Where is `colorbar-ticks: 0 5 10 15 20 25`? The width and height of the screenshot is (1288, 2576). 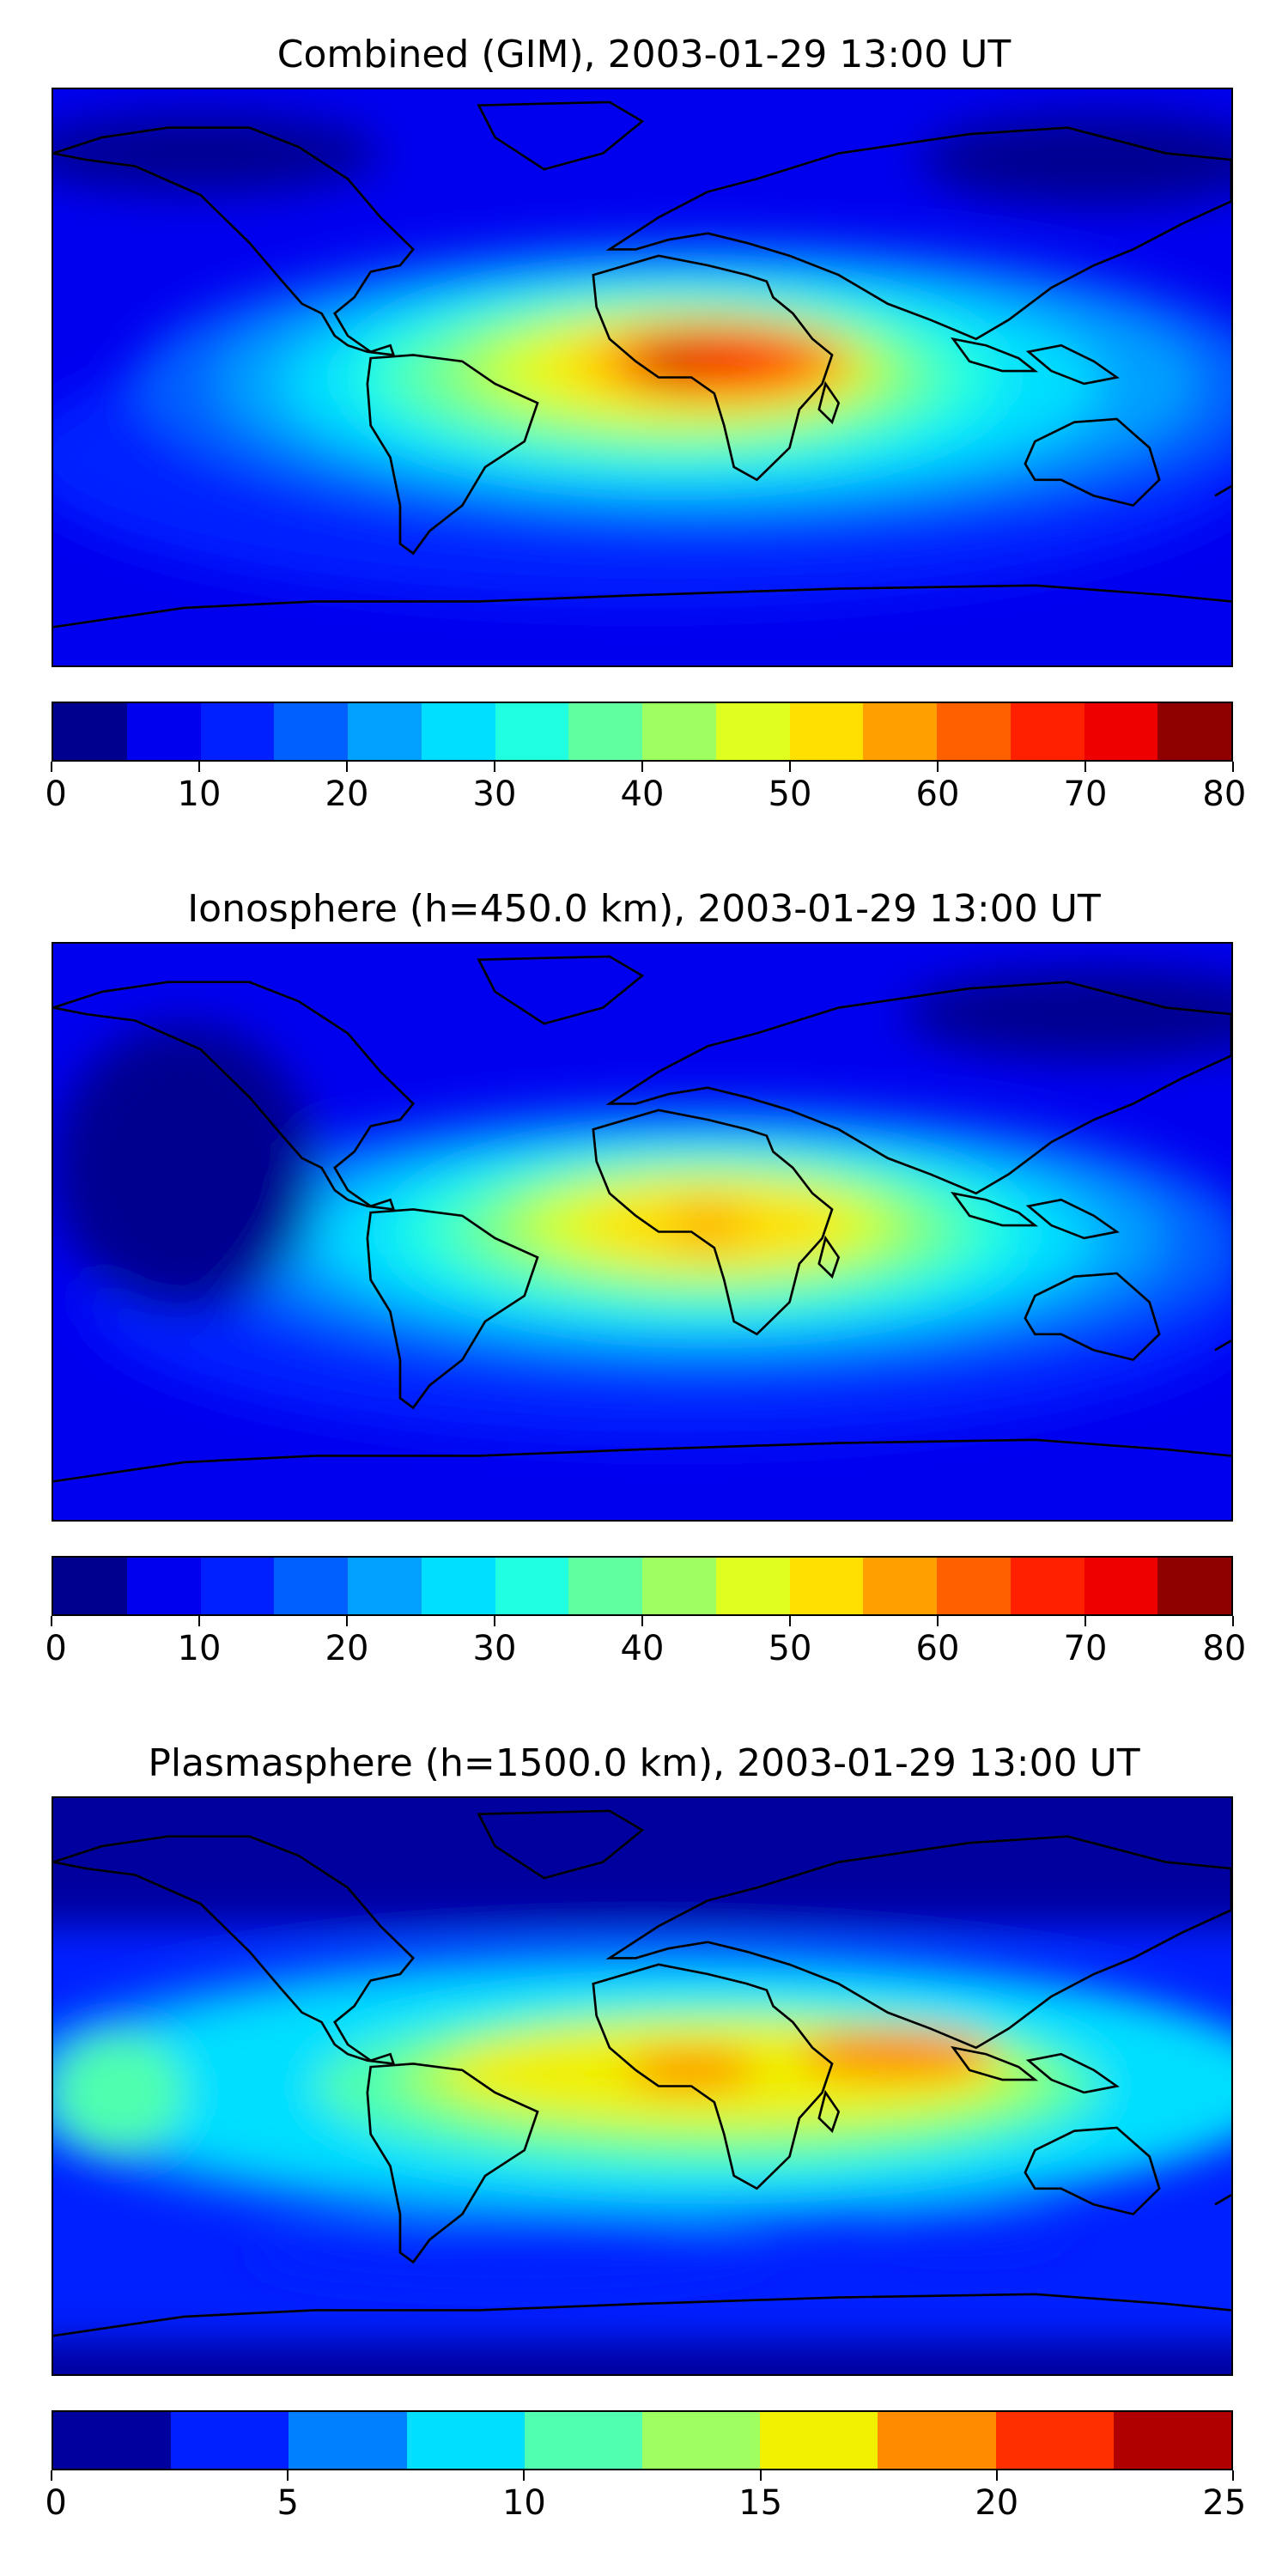
colorbar-ticks: 0 5 10 15 20 25 is located at coordinates (645, 2496).